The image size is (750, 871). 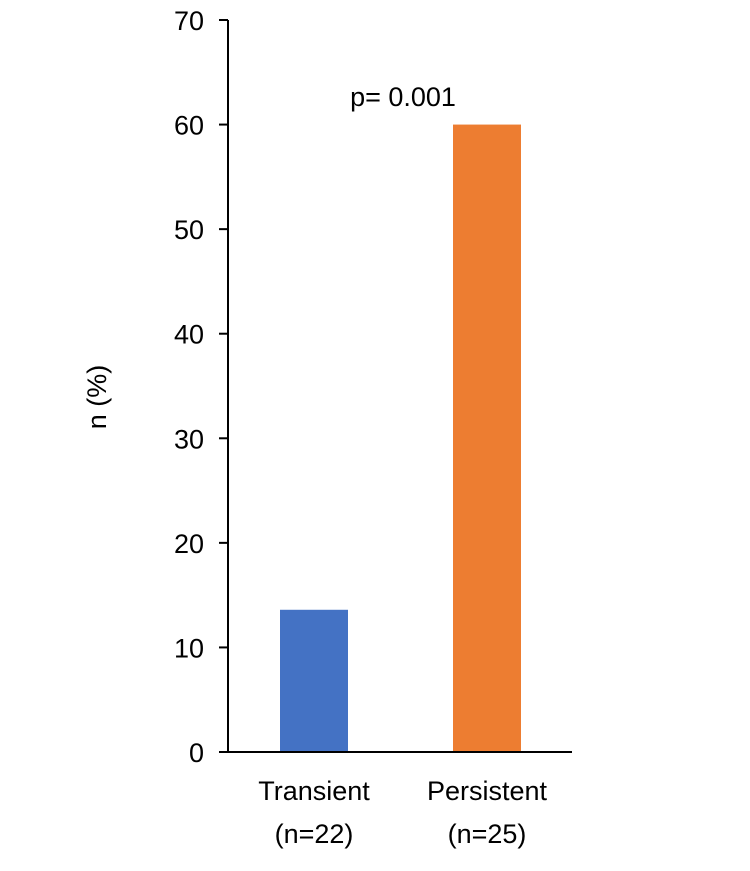 I want to click on category-labels: Transient (n=22) Persistent (n=25), so click(x=402, y=812).